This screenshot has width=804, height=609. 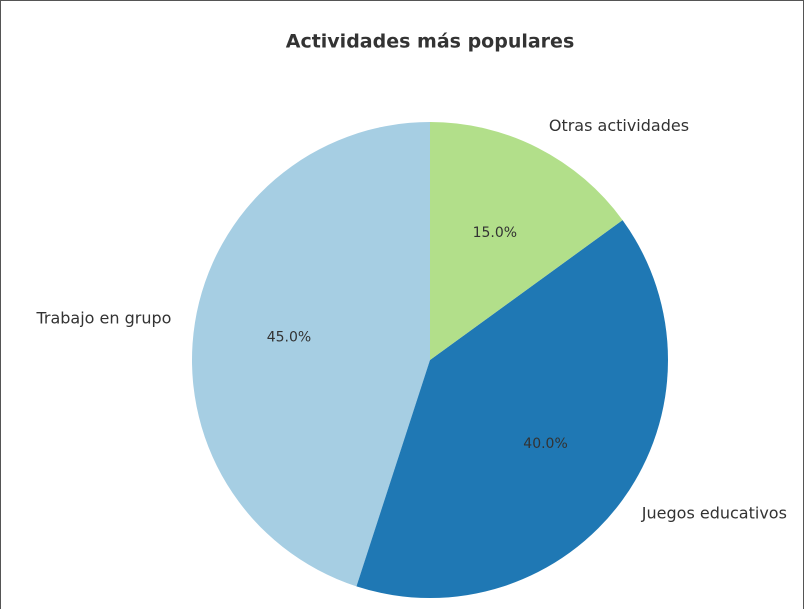 What do you see at coordinates (430, 42) in the screenshot?
I see `chart-title: Actividades más populares` at bounding box center [430, 42].